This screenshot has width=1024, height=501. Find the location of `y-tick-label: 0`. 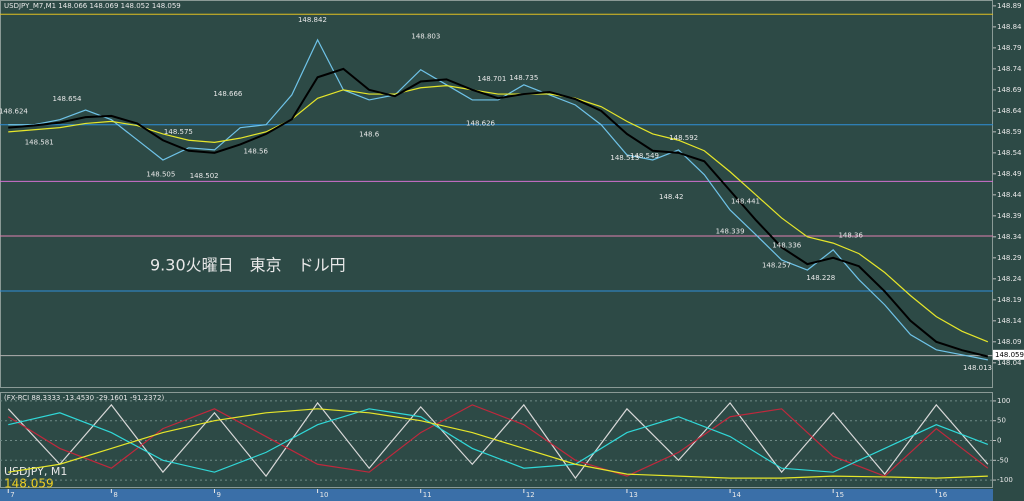

y-tick-label: 0 is located at coordinates (999, 441).